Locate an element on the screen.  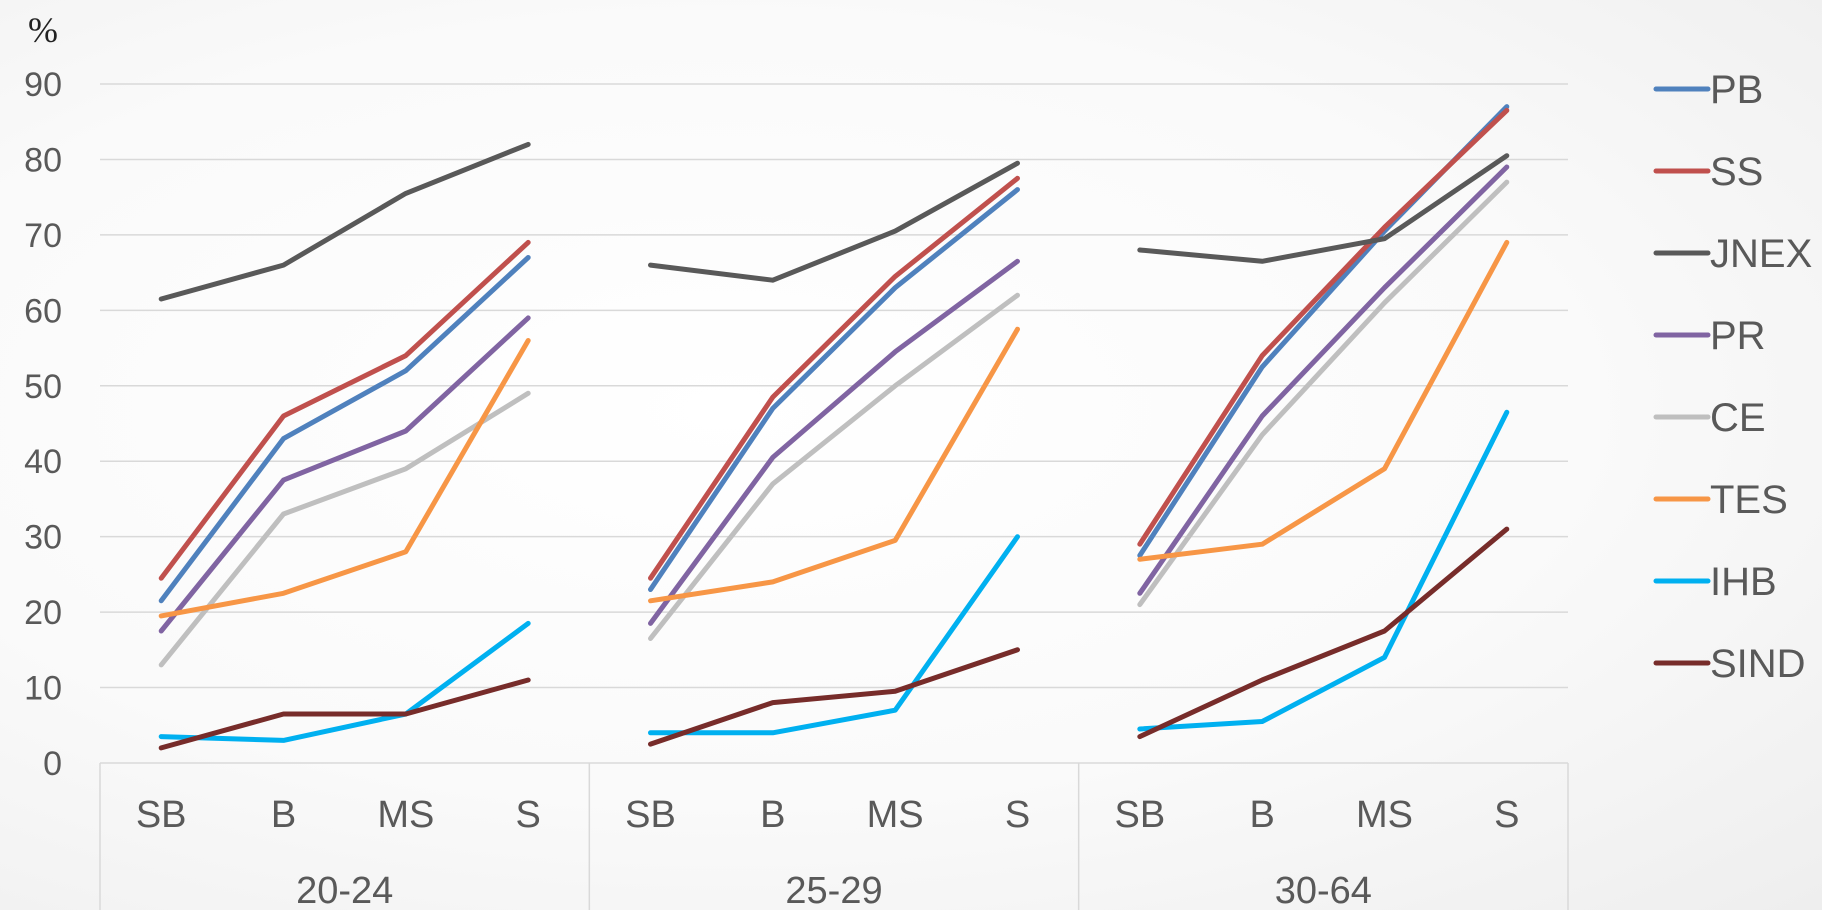
y-tick-label-30: 30 is located at coordinates (43, 538).